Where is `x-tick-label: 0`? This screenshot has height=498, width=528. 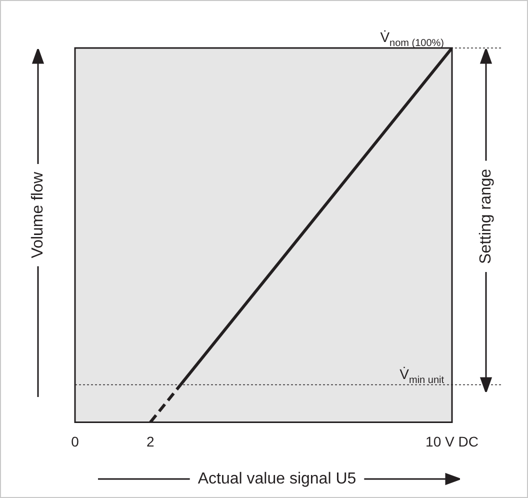
x-tick-label: 0 is located at coordinates (75, 441).